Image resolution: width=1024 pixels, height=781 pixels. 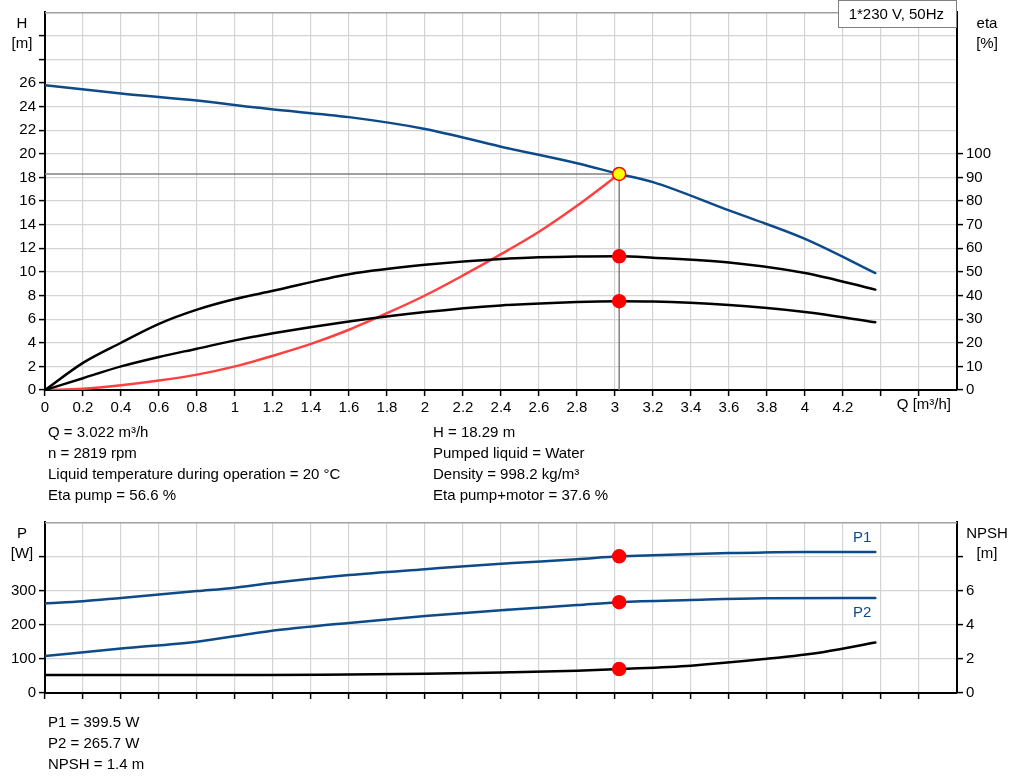 What do you see at coordinates (615, 407) in the screenshot?
I see `x-tick-label: 3` at bounding box center [615, 407].